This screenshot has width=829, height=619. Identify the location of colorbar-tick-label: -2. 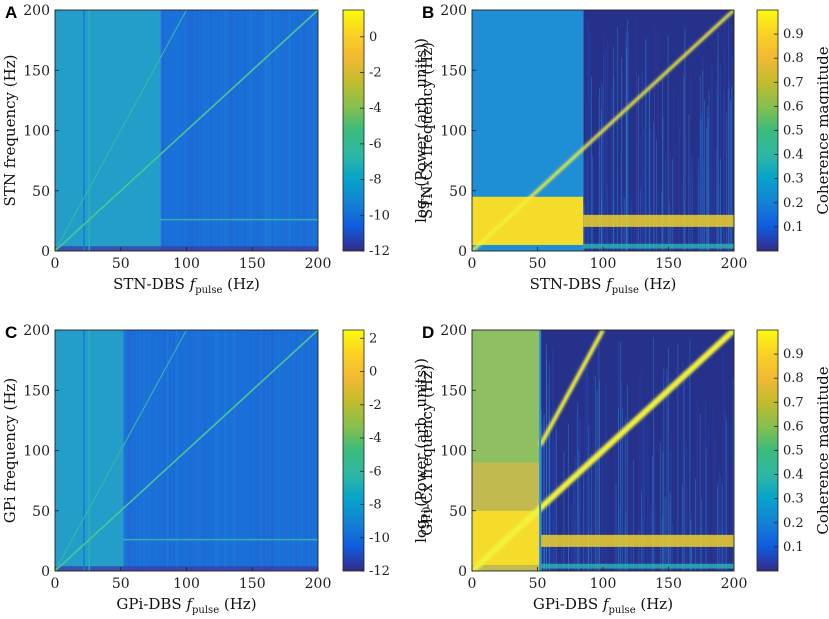
(375, 405).